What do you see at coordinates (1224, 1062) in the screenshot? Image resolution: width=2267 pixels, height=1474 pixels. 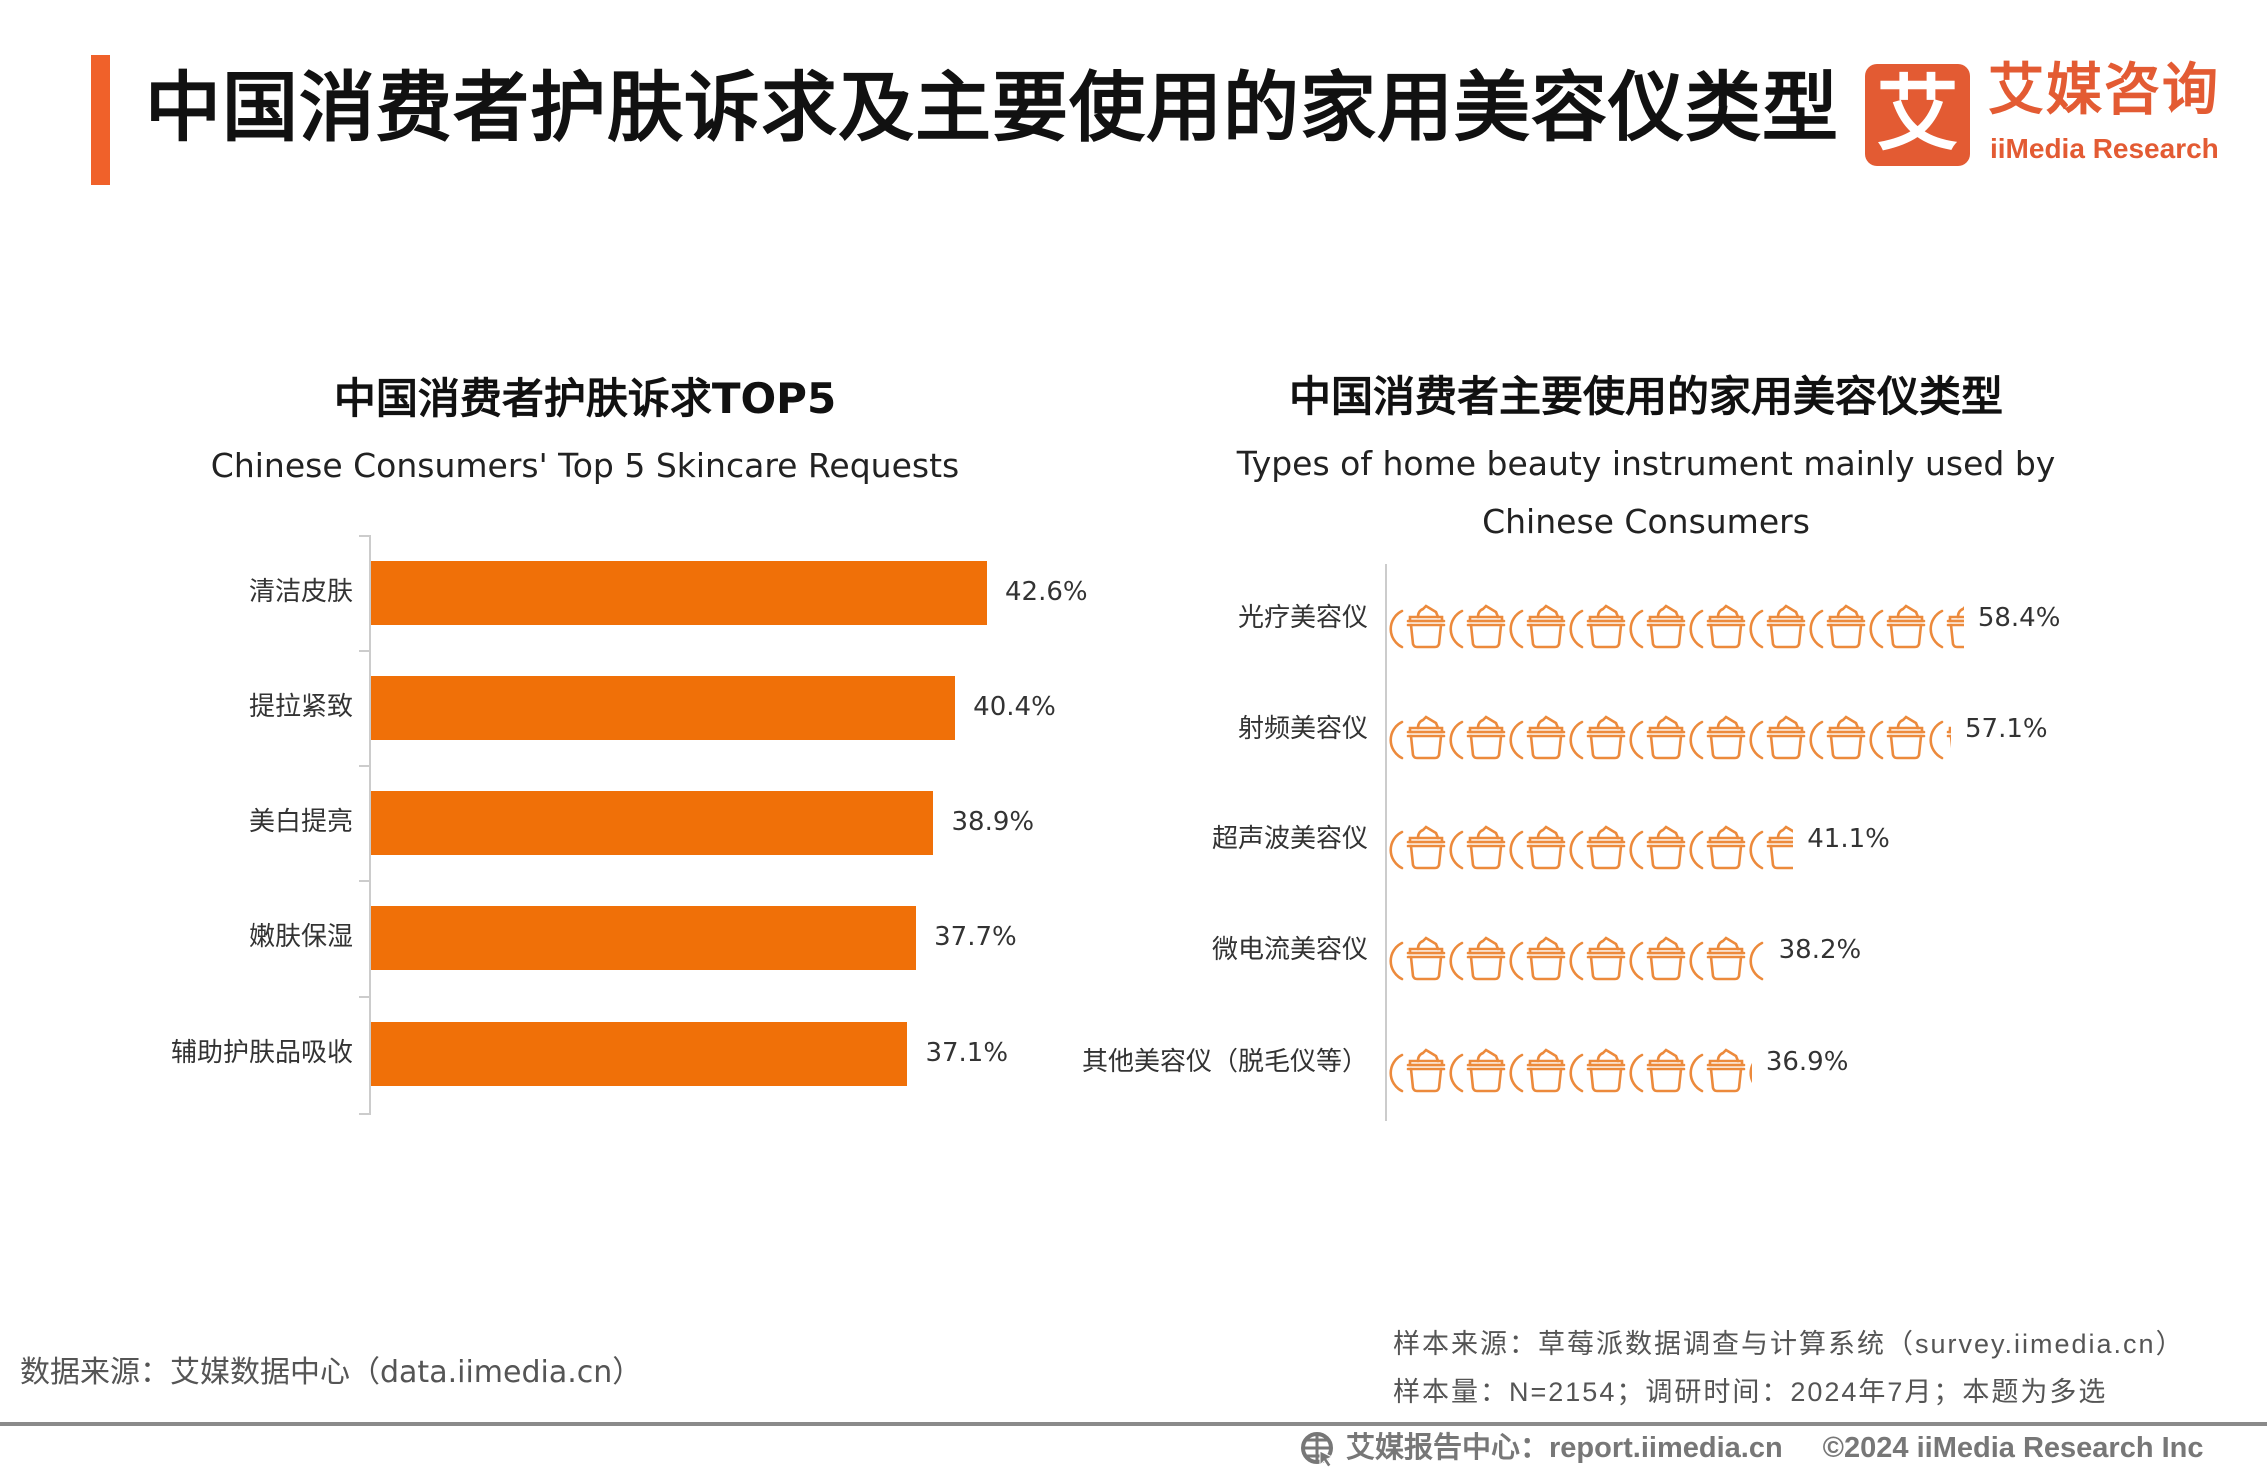 I see `category-label: 其他美容仪（脱毛仪等）` at bounding box center [1224, 1062].